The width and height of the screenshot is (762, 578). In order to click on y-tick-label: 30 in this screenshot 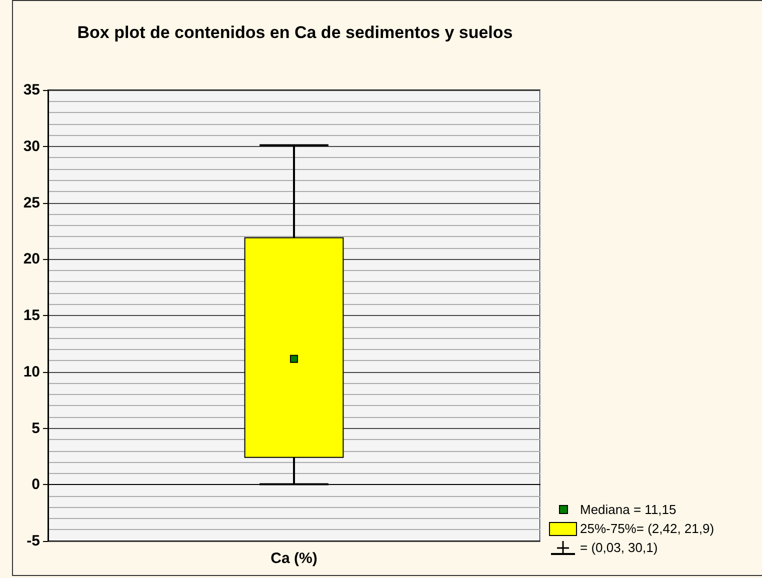, I will do `click(31, 146)`.